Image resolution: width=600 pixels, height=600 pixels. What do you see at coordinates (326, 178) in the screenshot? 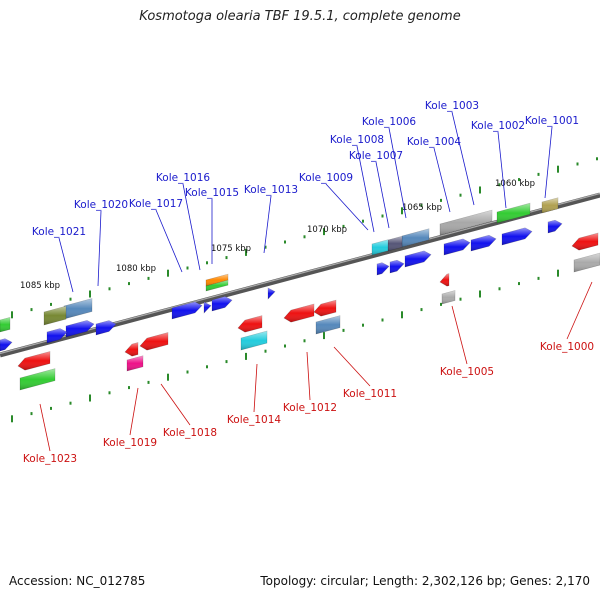
I see `gene-label-forward: Kole_1009` at bounding box center [326, 178].